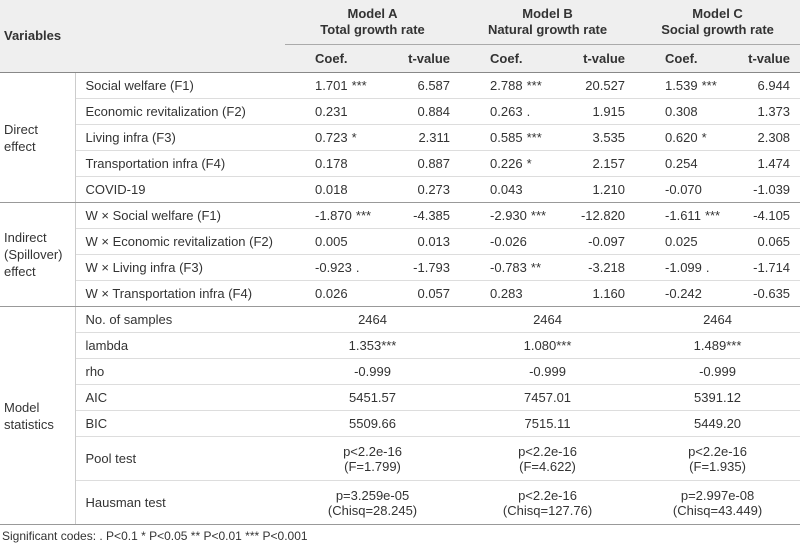  Describe the element at coordinates (180, 371) in the screenshot. I see `statistic-name: rho` at that location.